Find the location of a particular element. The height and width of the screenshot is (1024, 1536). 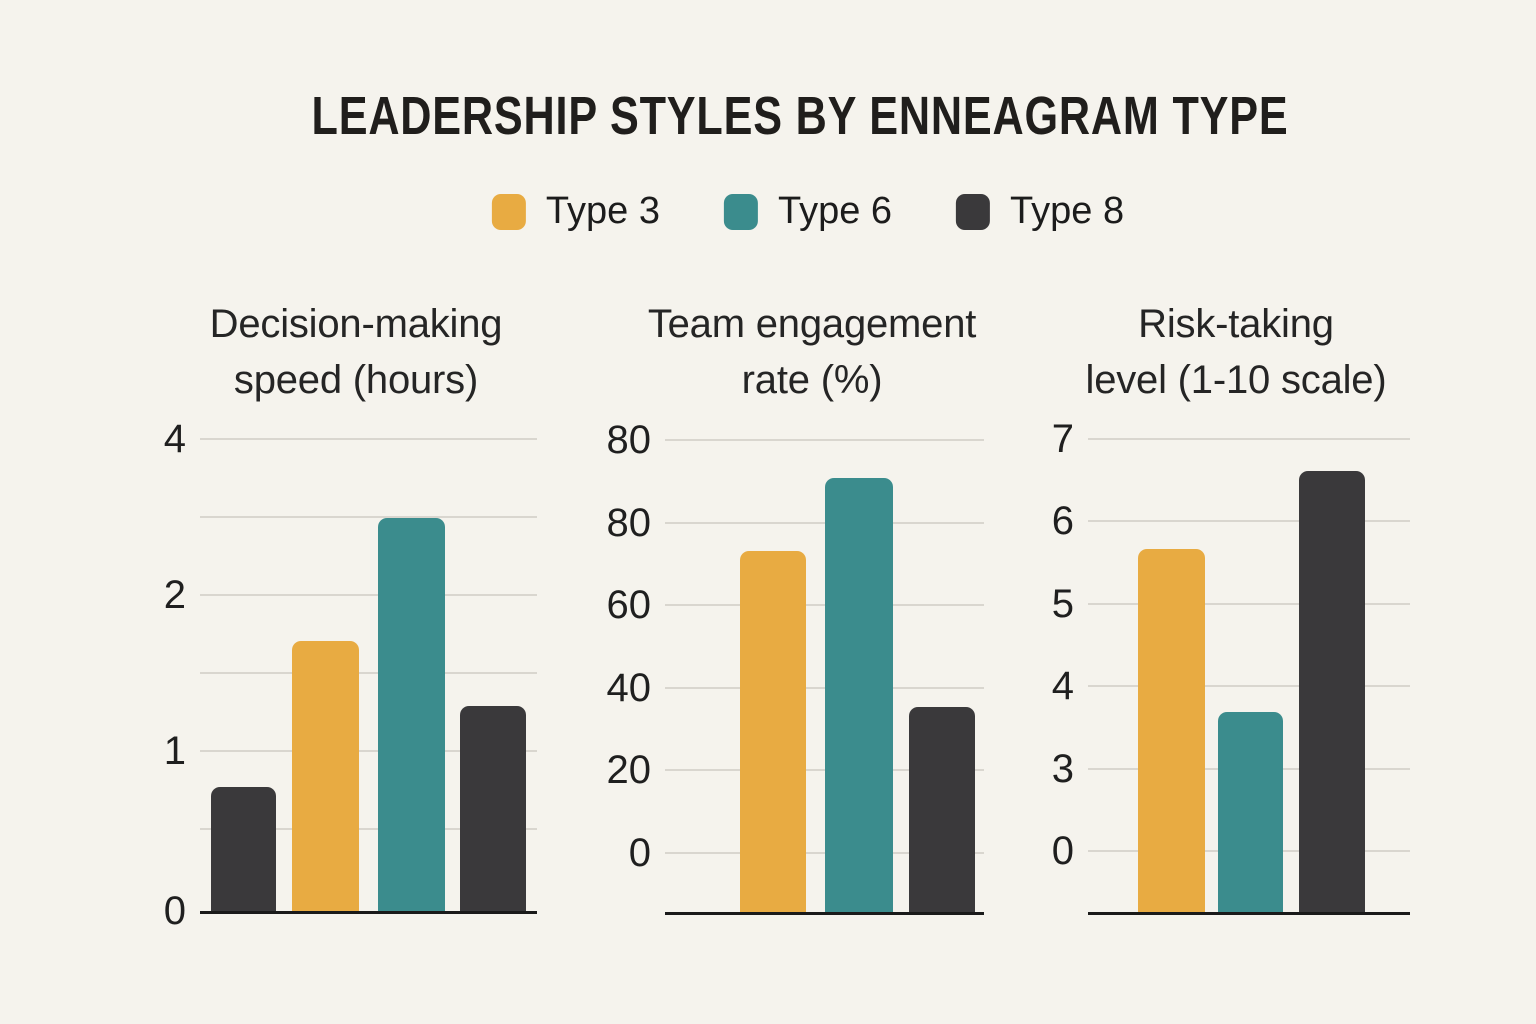

panel-title-line: speed (hours) is located at coordinates (356, 380).